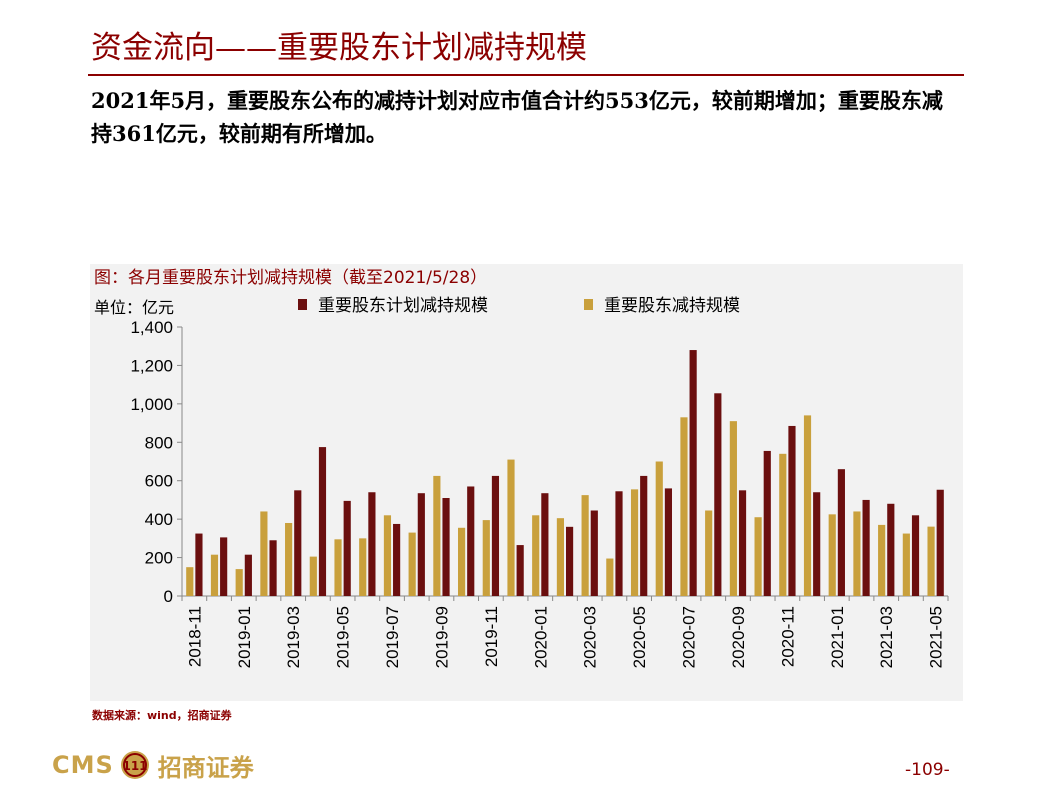 This screenshot has height=786, width=1052. I want to click on logo-emblem-icon: 111, so click(134, 765).